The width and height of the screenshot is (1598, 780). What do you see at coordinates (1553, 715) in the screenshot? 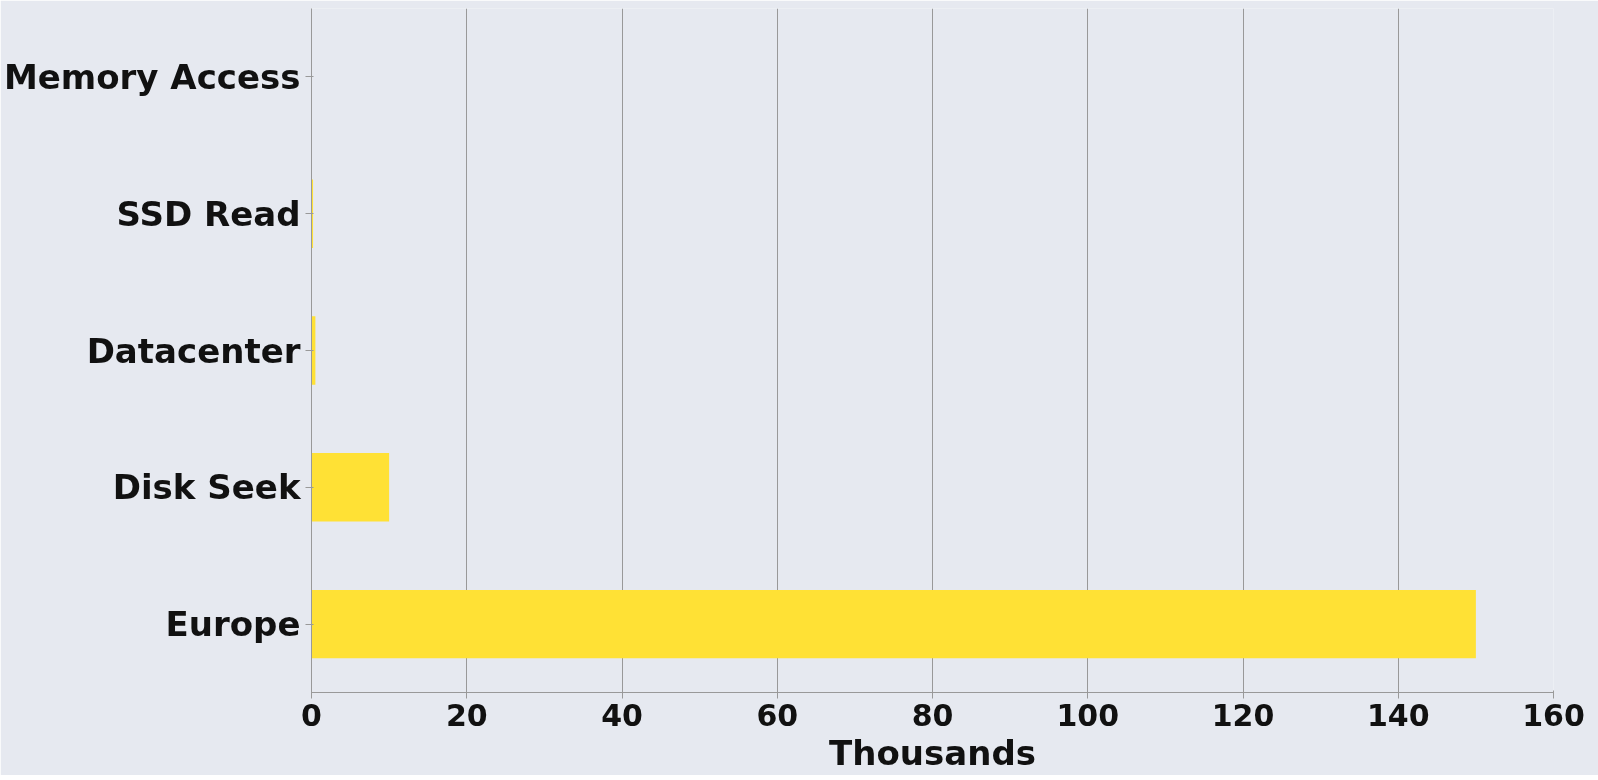
I see `x-tick-label: 160` at bounding box center [1553, 715].